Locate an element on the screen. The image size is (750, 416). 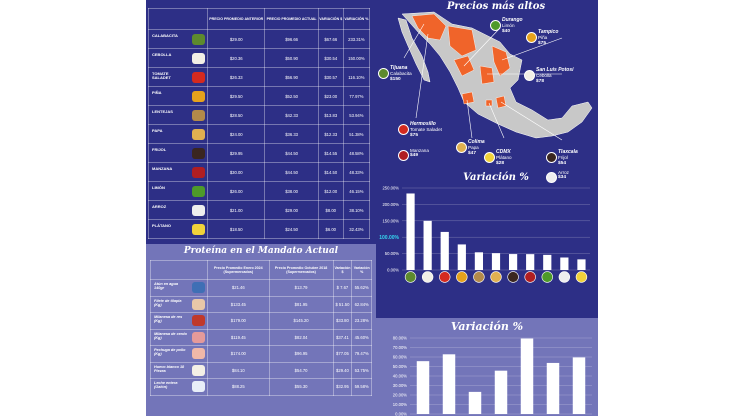
city-label: Tijuana Calabacita $150 is located at coordinates (395, 73).